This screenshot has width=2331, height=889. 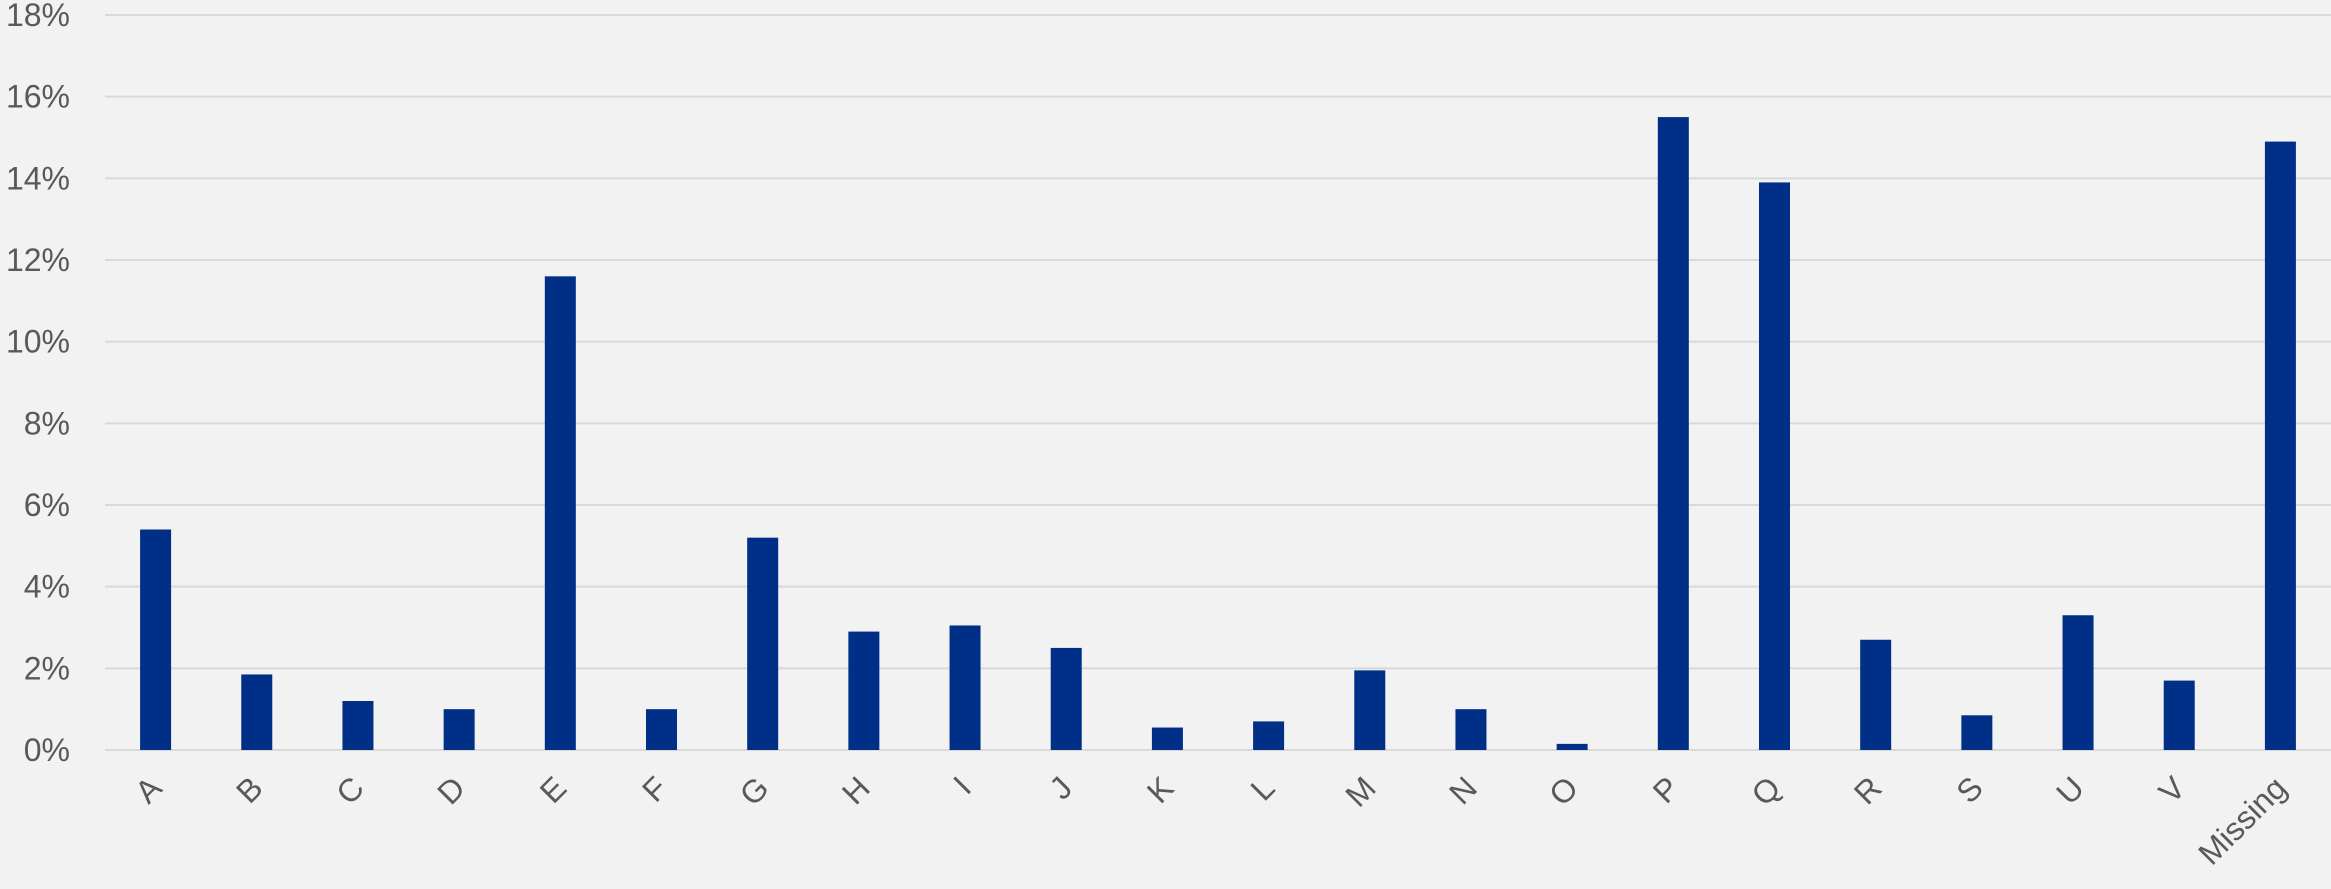 I want to click on x-tick-label: Q, so click(x=1765, y=790).